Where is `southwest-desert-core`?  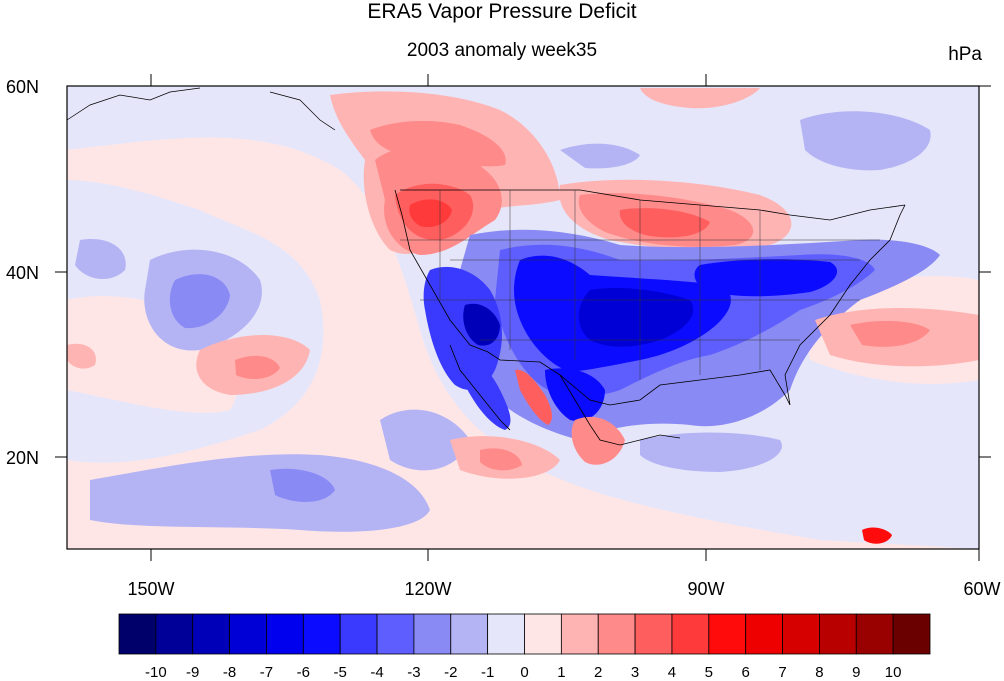
southwest-desert-core is located at coordinates (481, 324).